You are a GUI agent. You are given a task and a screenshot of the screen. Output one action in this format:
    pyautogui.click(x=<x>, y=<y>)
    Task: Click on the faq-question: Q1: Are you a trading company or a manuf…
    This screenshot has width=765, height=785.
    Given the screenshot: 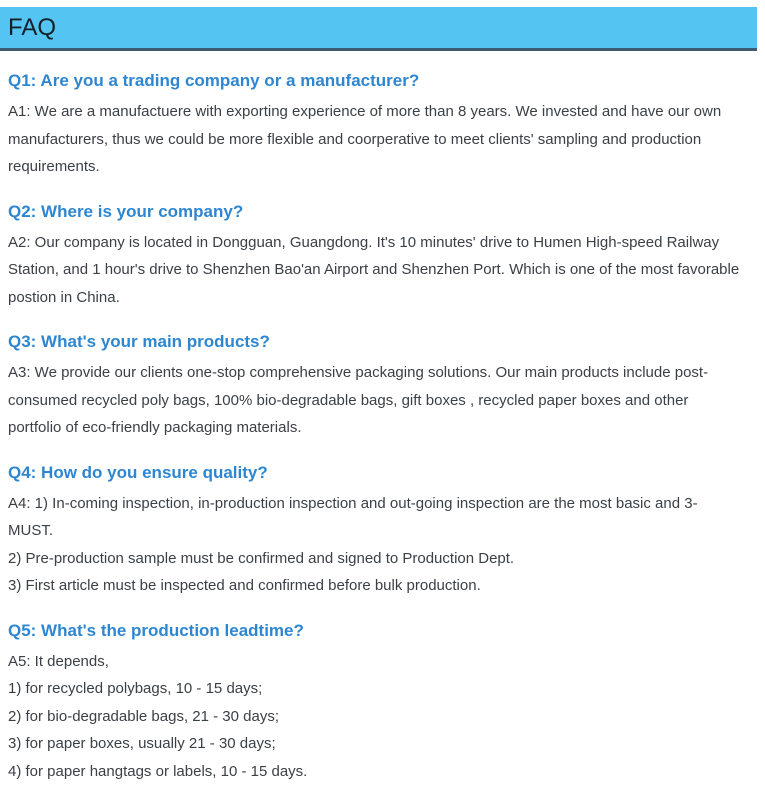 What is the action you would take?
    pyautogui.click(x=374, y=81)
    